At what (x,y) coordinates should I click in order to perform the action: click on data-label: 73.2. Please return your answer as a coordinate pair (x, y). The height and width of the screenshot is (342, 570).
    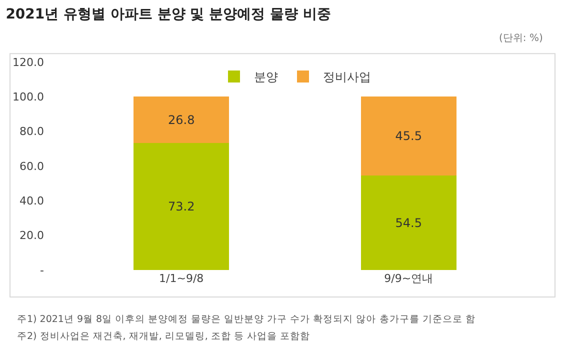
    Looking at the image, I should click on (181, 207).